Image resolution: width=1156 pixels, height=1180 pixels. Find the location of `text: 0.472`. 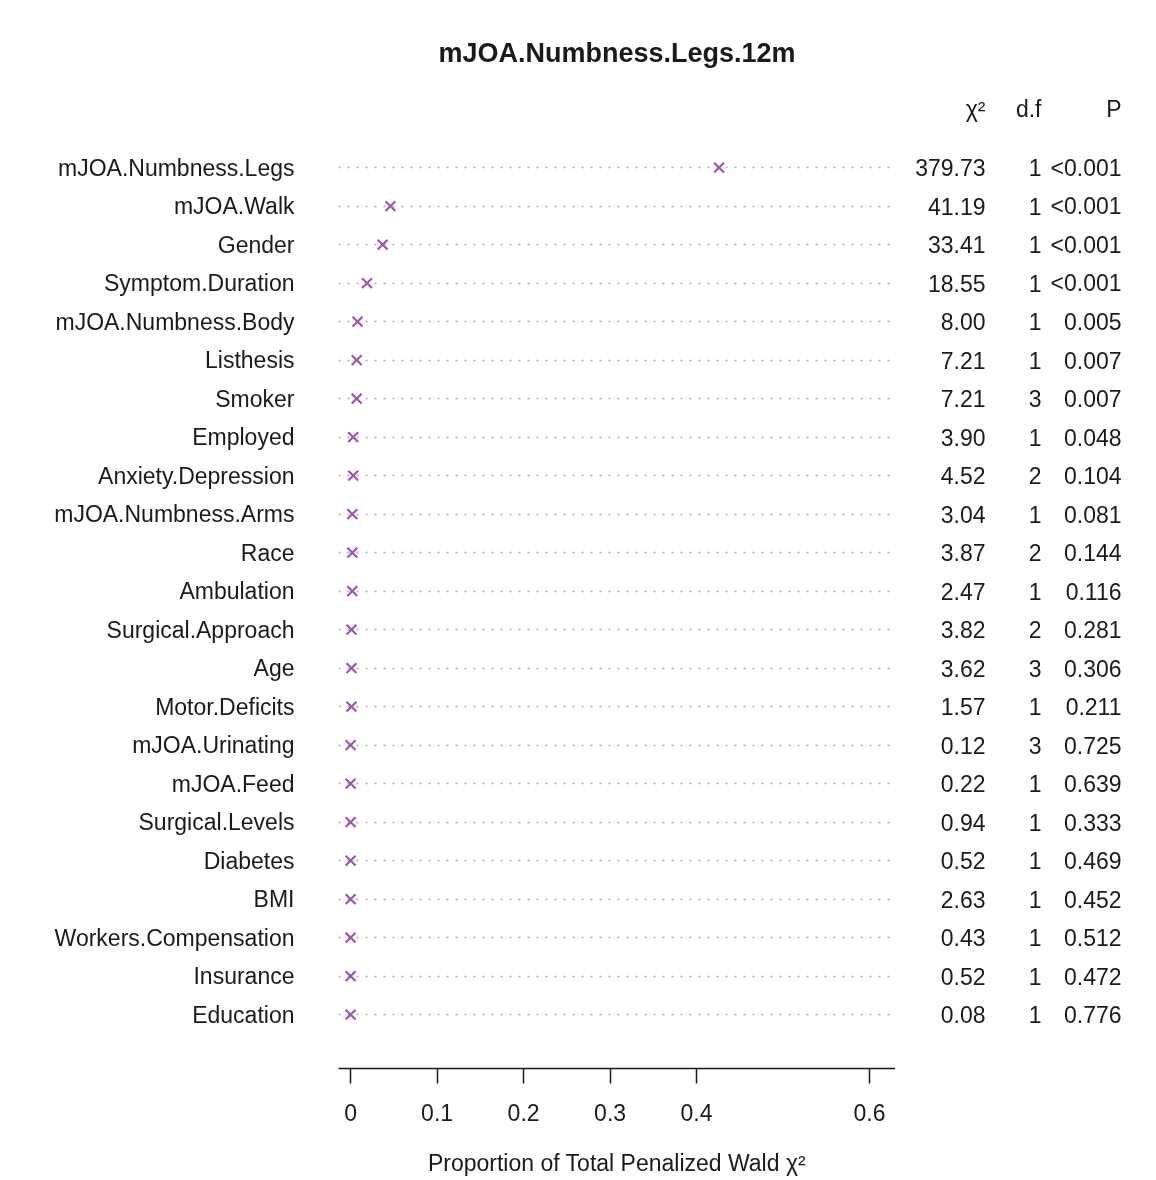

text: 0.472 is located at coordinates (1092, 976).